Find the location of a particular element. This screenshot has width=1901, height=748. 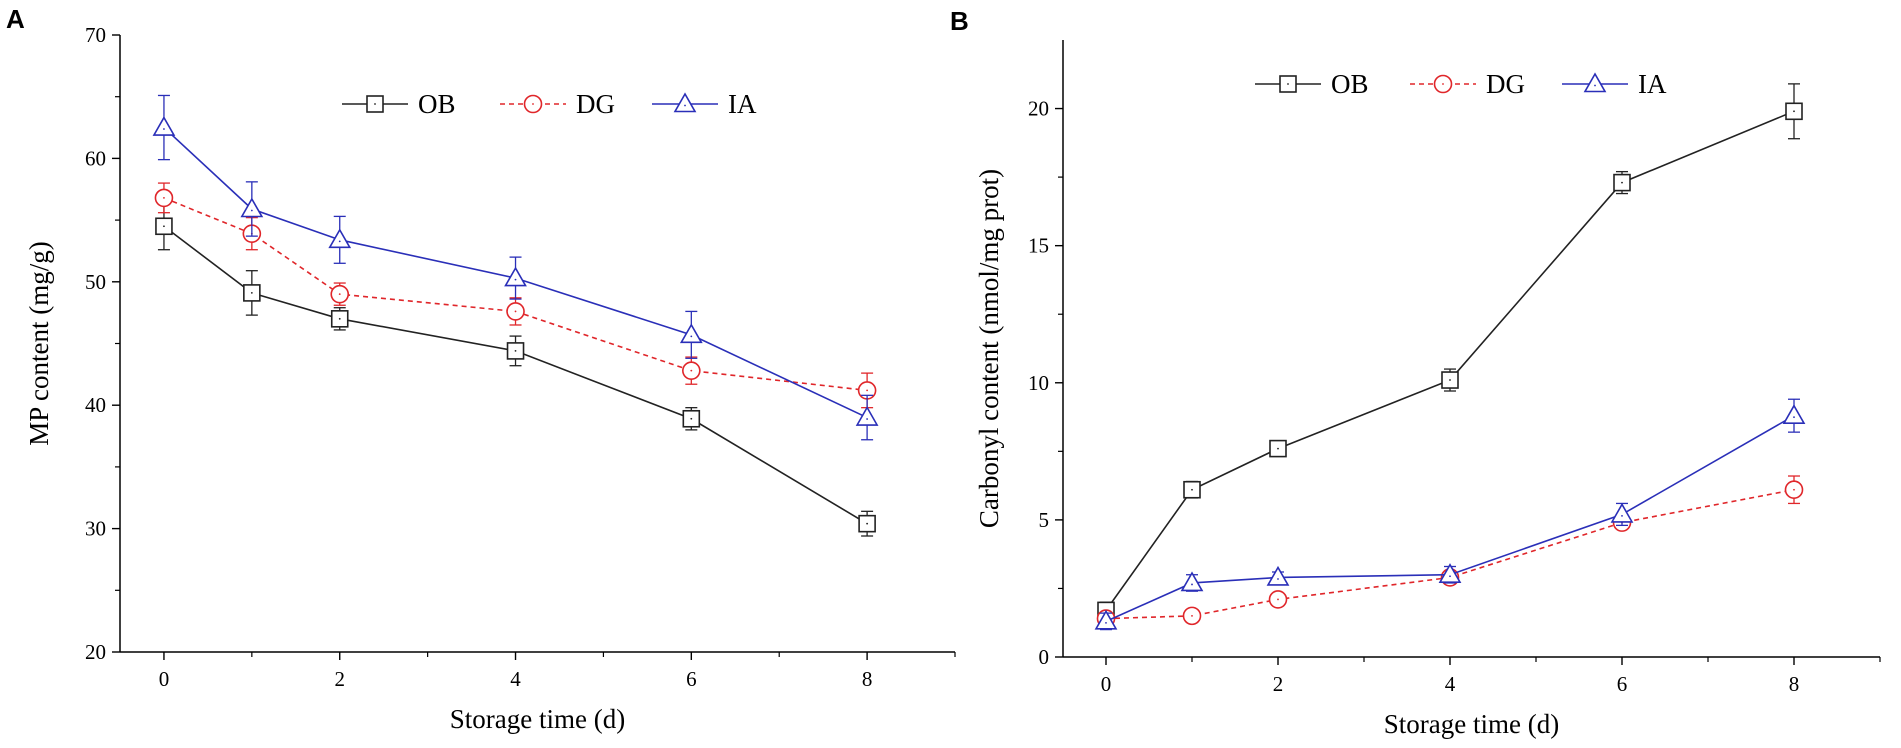

y-tick-label: 30 is located at coordinates (95, 529).